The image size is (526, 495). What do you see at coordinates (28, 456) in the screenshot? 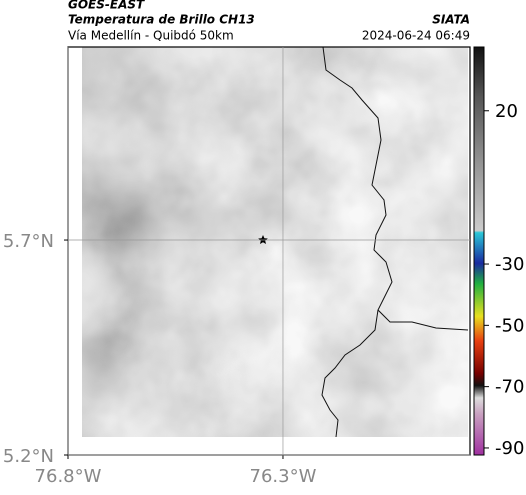
I see `y-tick-label: 5.2°N` at bounding box center [28, 456].